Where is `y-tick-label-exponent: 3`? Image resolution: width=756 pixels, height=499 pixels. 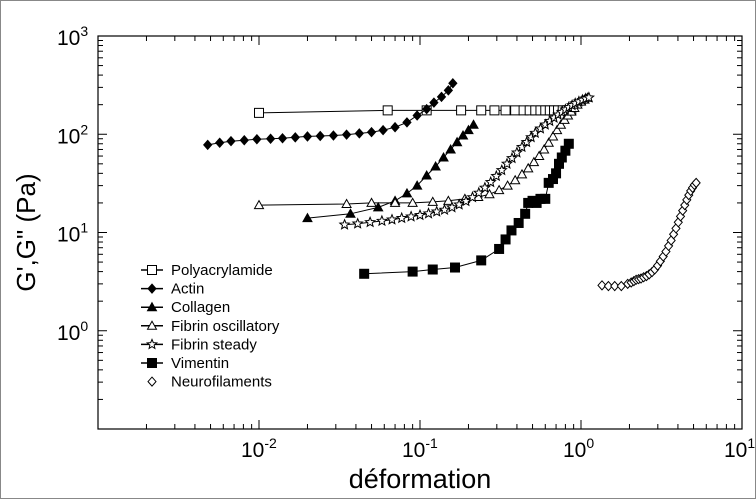 y-tick-label-exponent: 3 is located at coordinates (84, 31).